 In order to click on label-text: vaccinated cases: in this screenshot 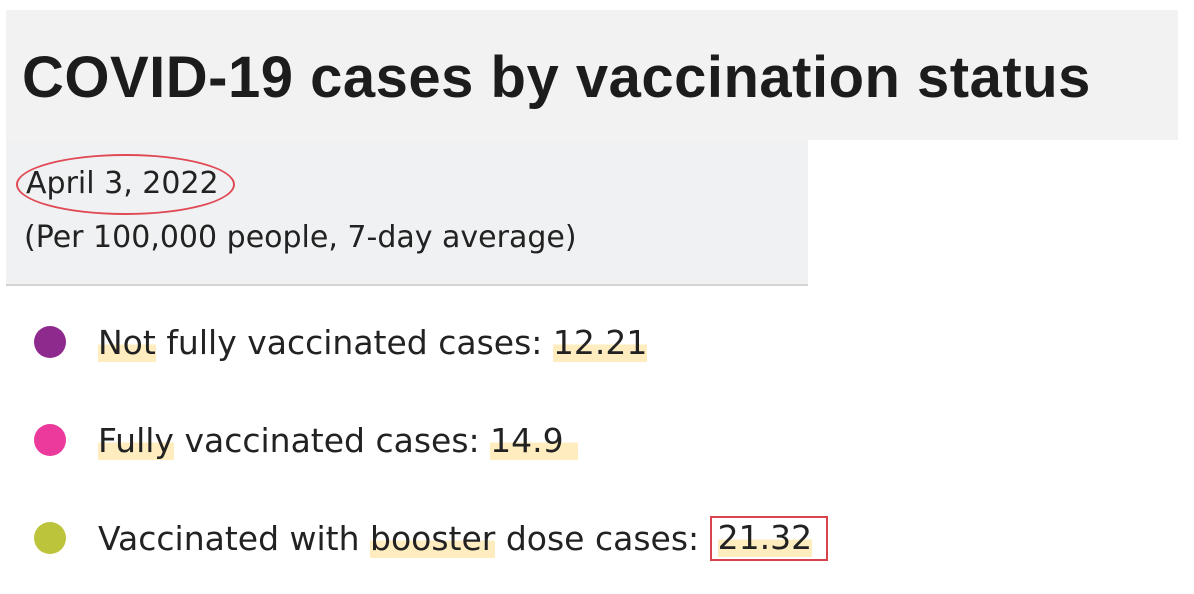, I will do `click(332, 440)`.